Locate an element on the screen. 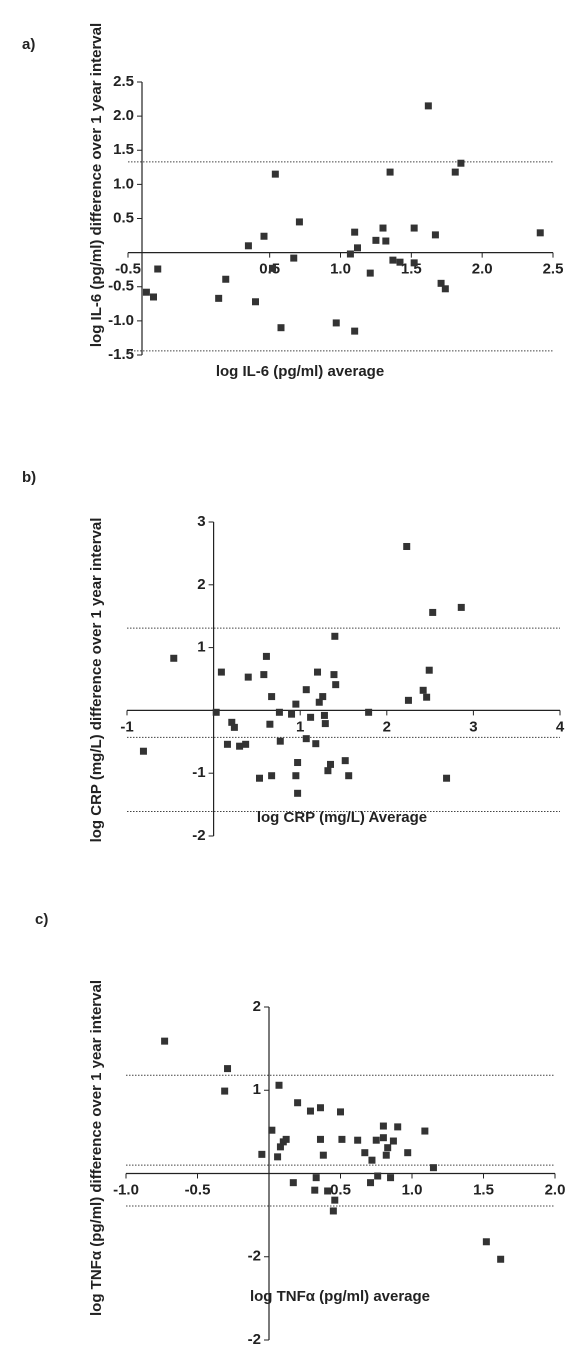  x-axis-title: log CRP (mg/L) Average is located at coordinates (342, 817).